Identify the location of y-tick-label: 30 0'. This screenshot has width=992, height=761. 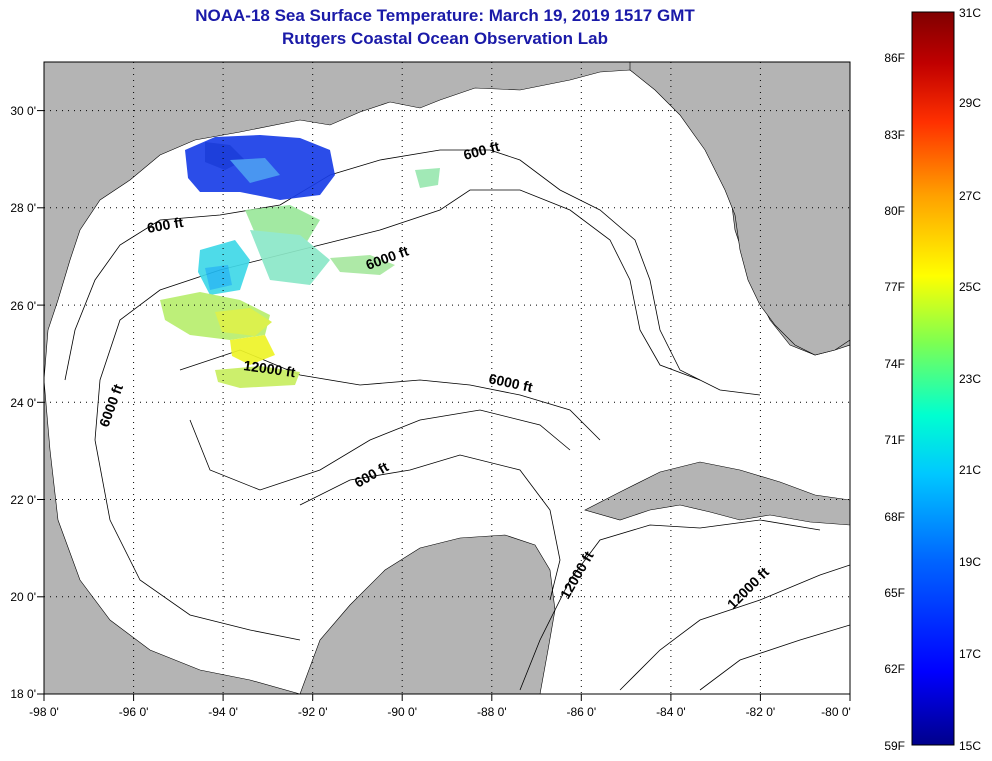
(23, 111).